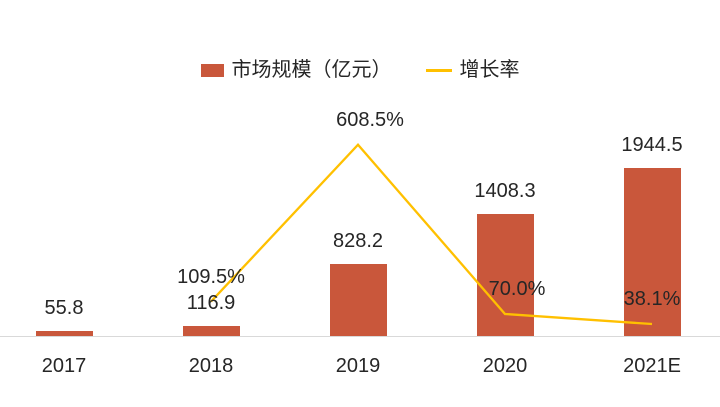 The height and width of the screenshot is (407, 720). I want to click on x-axis-label-2020: 2020, so click(505, 366).